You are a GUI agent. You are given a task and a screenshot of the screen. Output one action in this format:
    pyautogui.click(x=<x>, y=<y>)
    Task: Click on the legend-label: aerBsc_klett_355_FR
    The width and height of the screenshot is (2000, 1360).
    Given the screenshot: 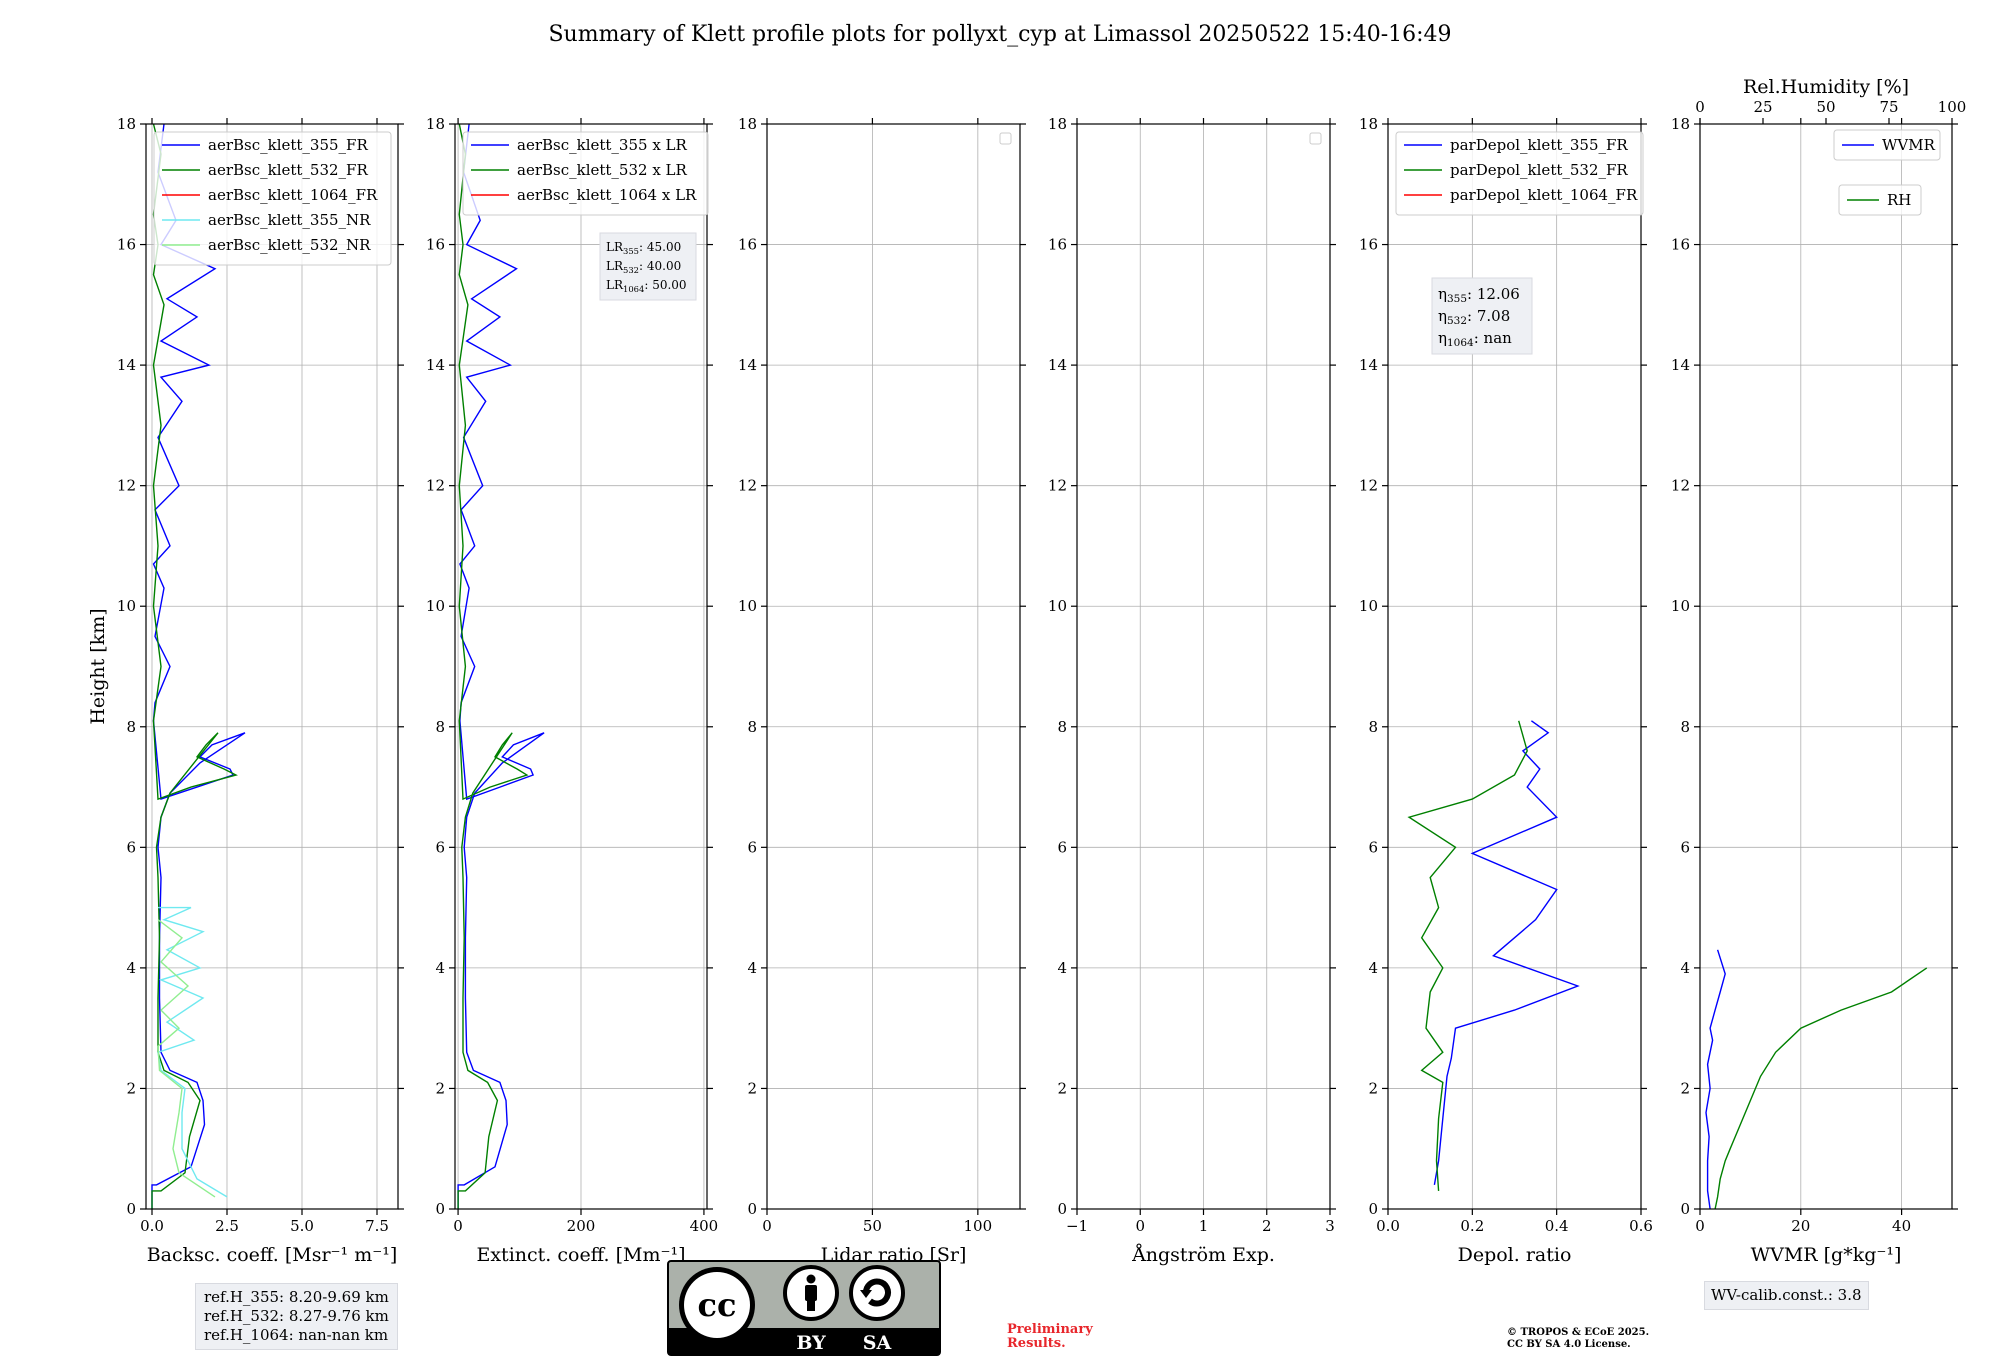 What is the action you would take?
    pyautogui.click(x=288, y=145)
    